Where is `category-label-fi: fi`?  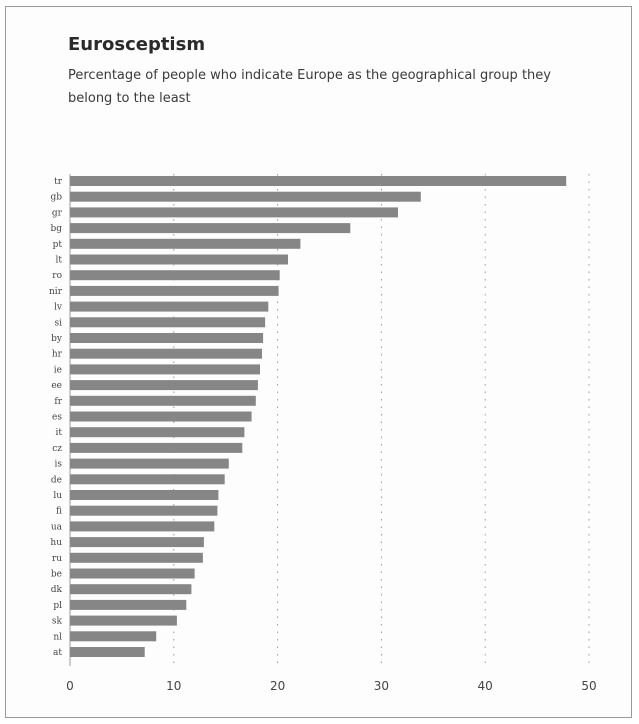
category-label-fi: fi is located at coordinates (59, 512).